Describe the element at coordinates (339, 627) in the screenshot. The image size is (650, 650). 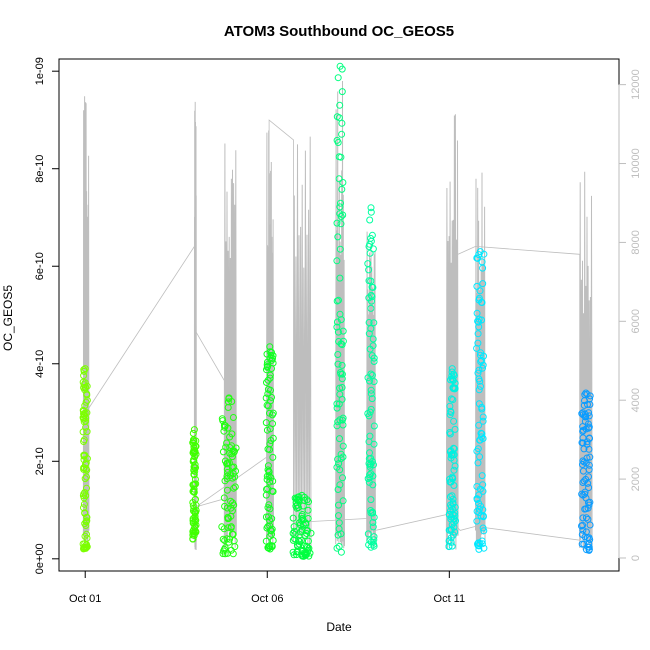
I see `x-axis-label: Date` at that location.